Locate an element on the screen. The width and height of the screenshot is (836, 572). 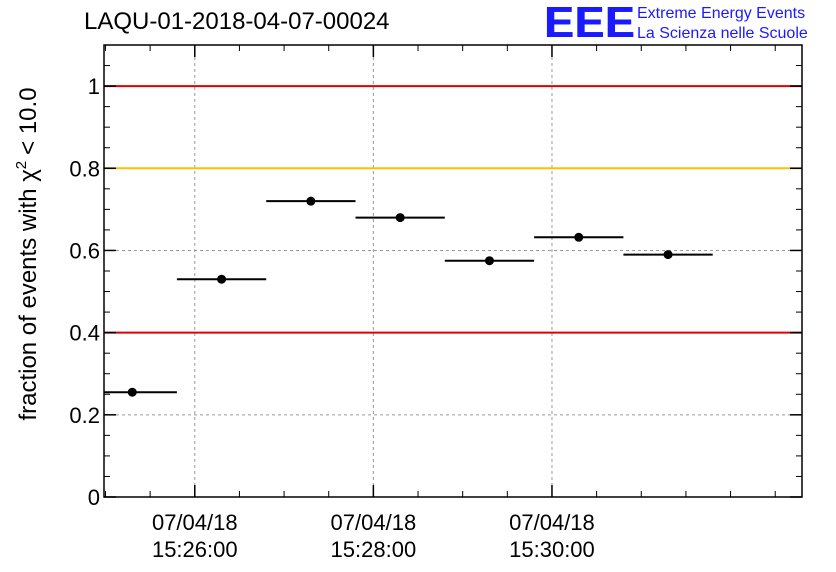
logo-line-2: La Scienza nelle Scuole is located at coordinates (722, 33).